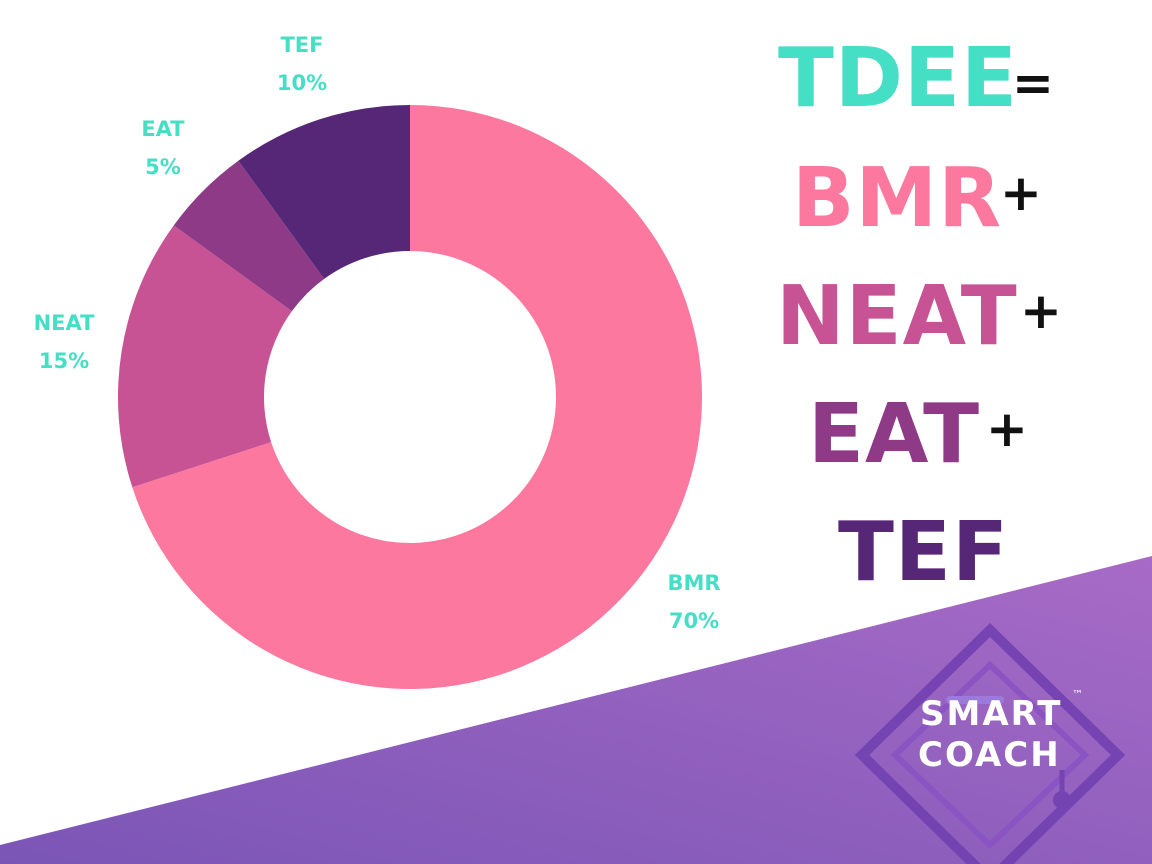 This screenshot has height=864, width=1152. I want to click on donut-slice-eat, so click(249, 236).